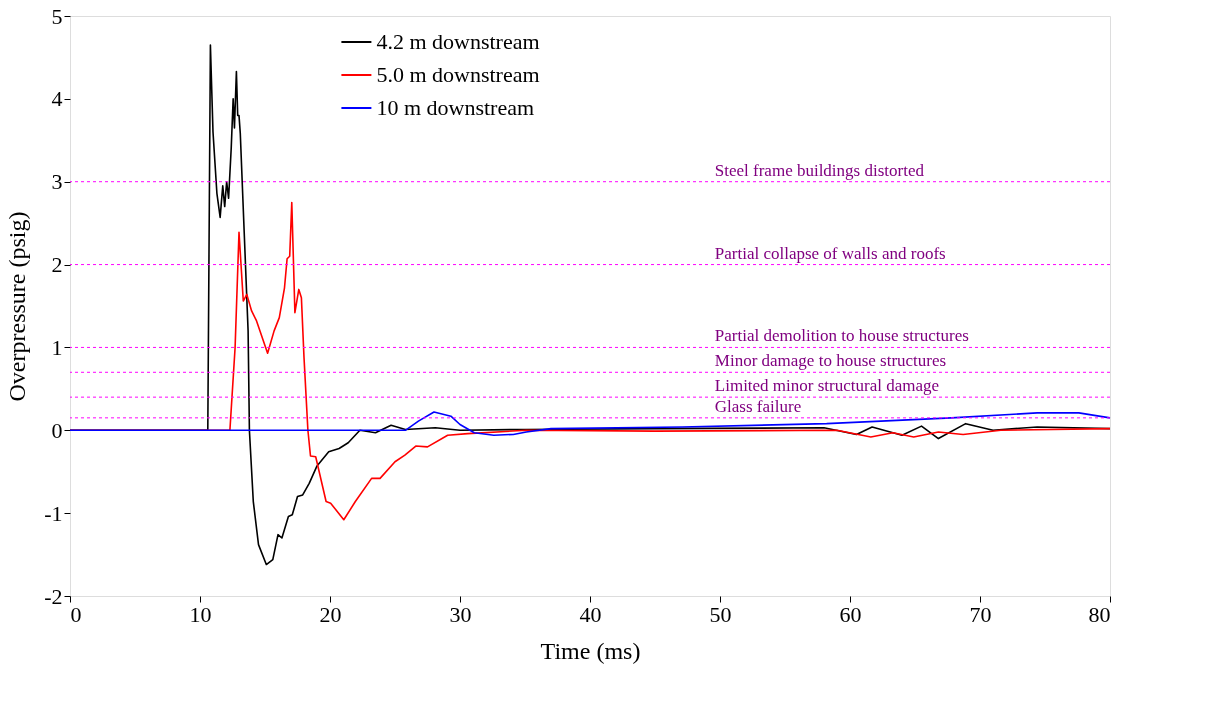 This screenshot has height=704, width=1214. I want to click on x-tick-label: 10, so click(200, 614).